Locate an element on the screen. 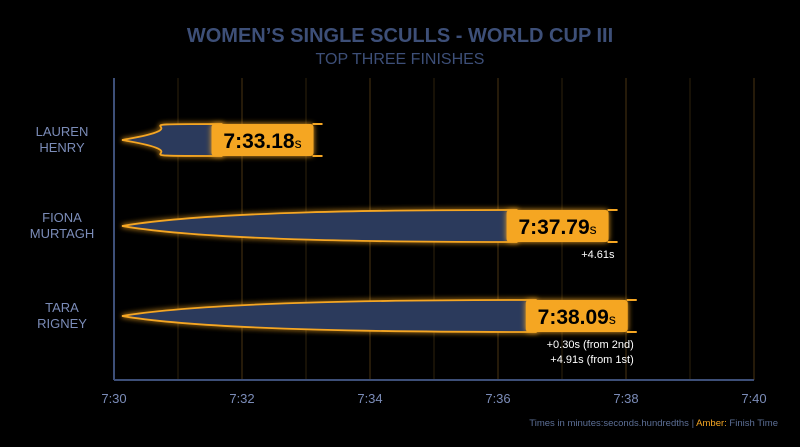  finish-time-label: 7:38.09s is located at coordinates (577, 317).